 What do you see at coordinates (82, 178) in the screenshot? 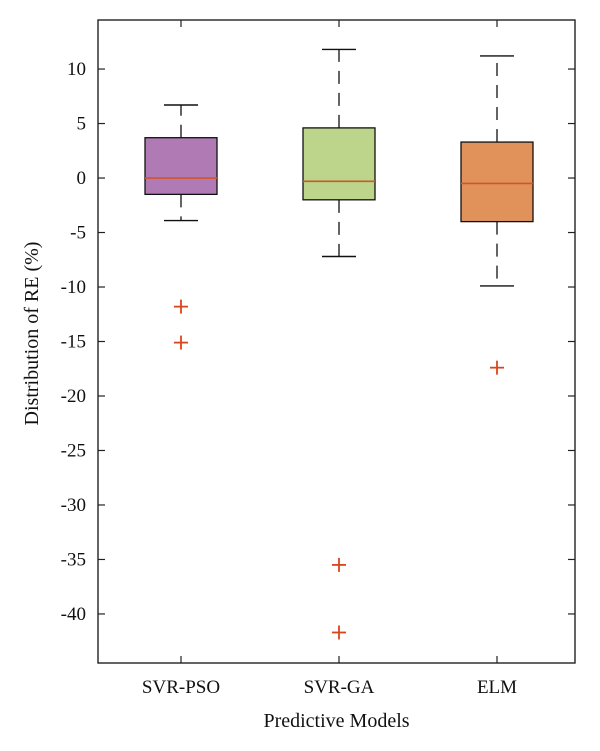
I see `y-tick-label: 0` at bounding box center [82, 178].